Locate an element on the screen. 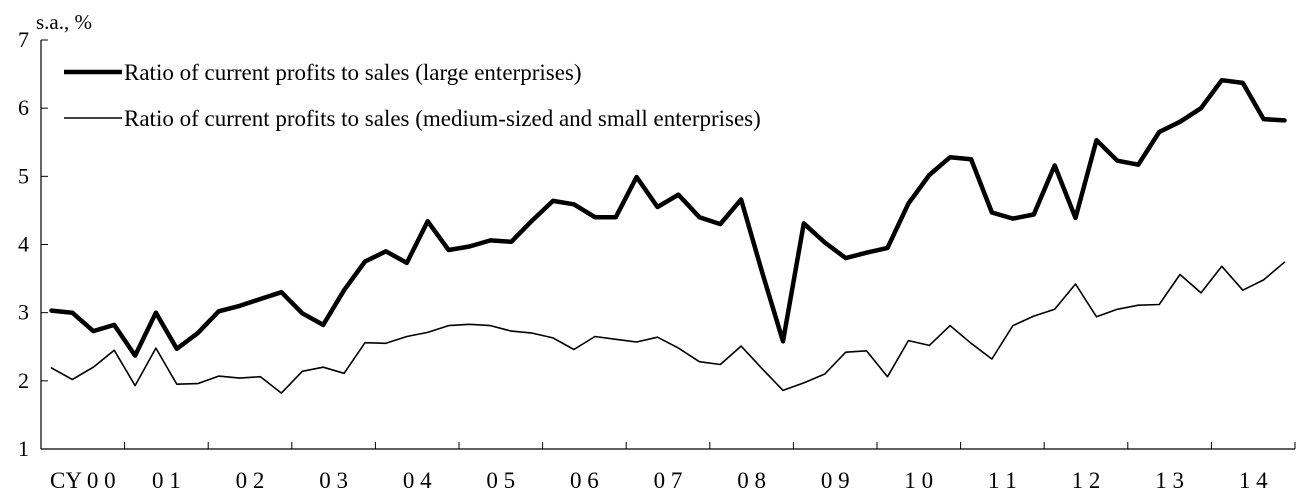 The height and width of the screenshot is (499, 1298). x-tick-label: 0 9 is located at coordinates (835, 480).